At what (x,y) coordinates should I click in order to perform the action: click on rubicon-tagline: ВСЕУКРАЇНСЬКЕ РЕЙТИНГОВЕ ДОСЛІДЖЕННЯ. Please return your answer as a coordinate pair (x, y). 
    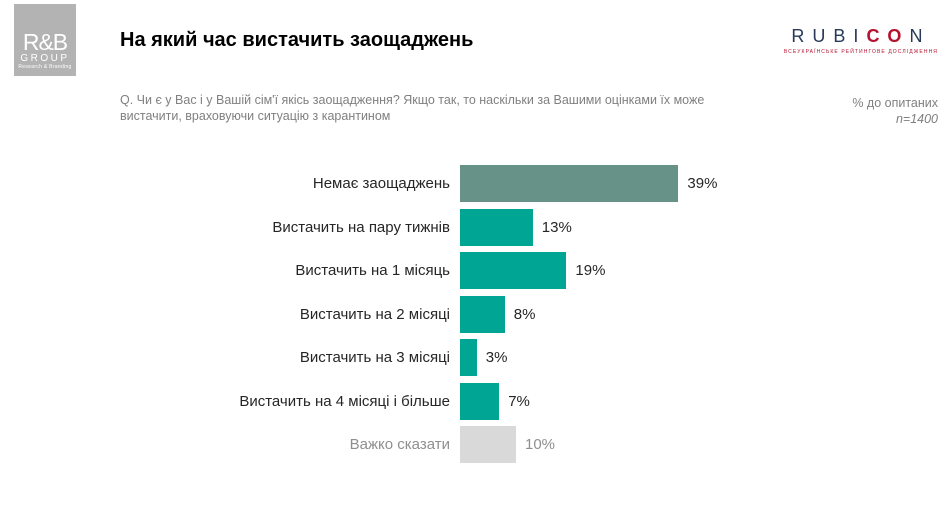
    Looking at the image, I should click on (860, 52).